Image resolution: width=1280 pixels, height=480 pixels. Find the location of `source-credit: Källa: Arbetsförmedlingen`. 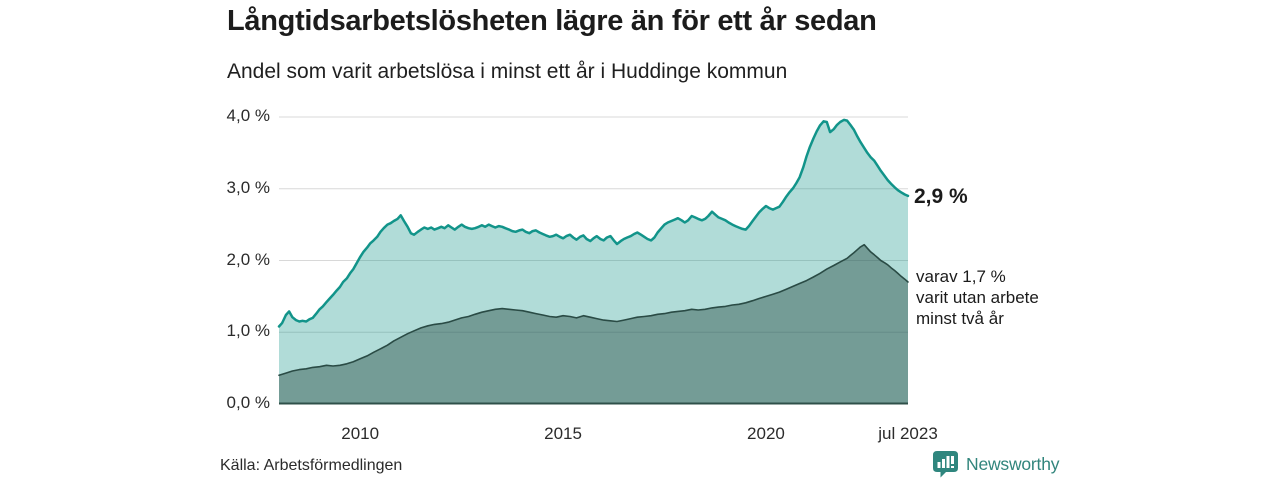

source-credit: Källa: Arbetsförmedlingen is located at coordinates (311, 465).